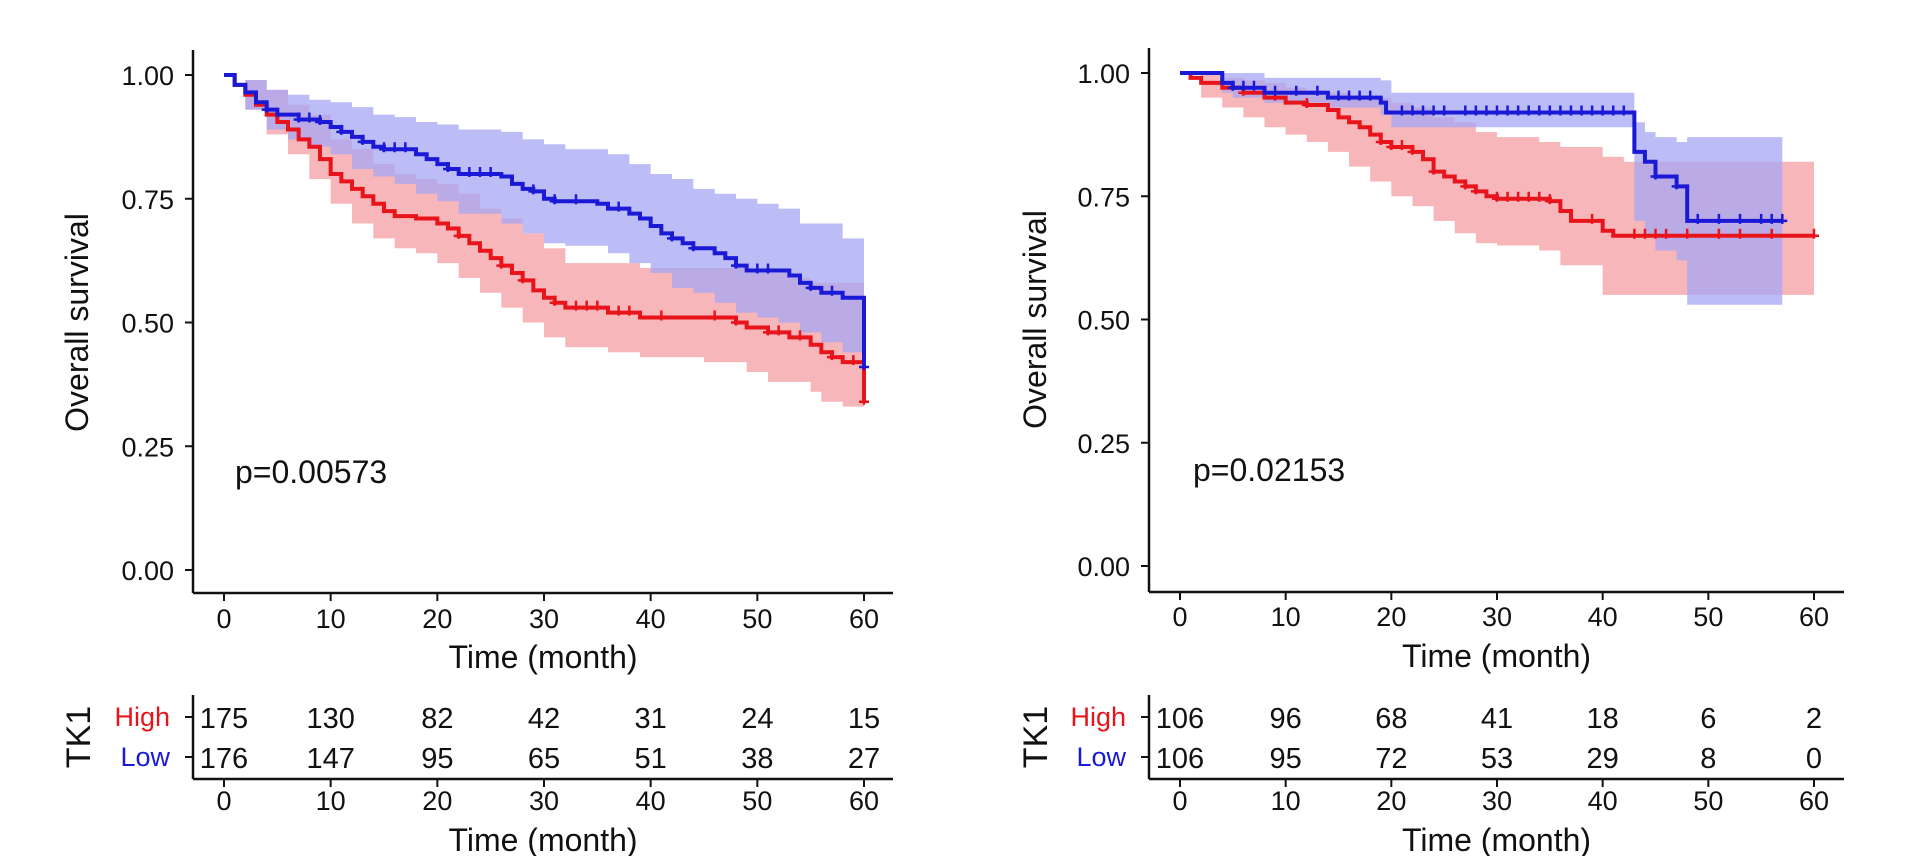  I want to click on risk-count: 130, so click(330, 719).